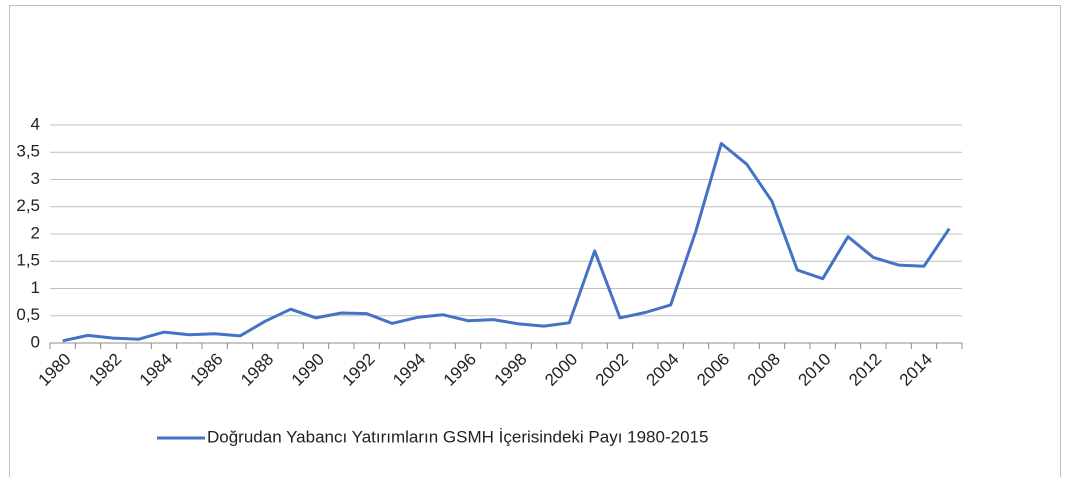 The width and height of the screenshot is (1066, 477). Describe the element at coordinates (764, 370) in the screenshot. I see `x-tick-label: 2008` at that location.